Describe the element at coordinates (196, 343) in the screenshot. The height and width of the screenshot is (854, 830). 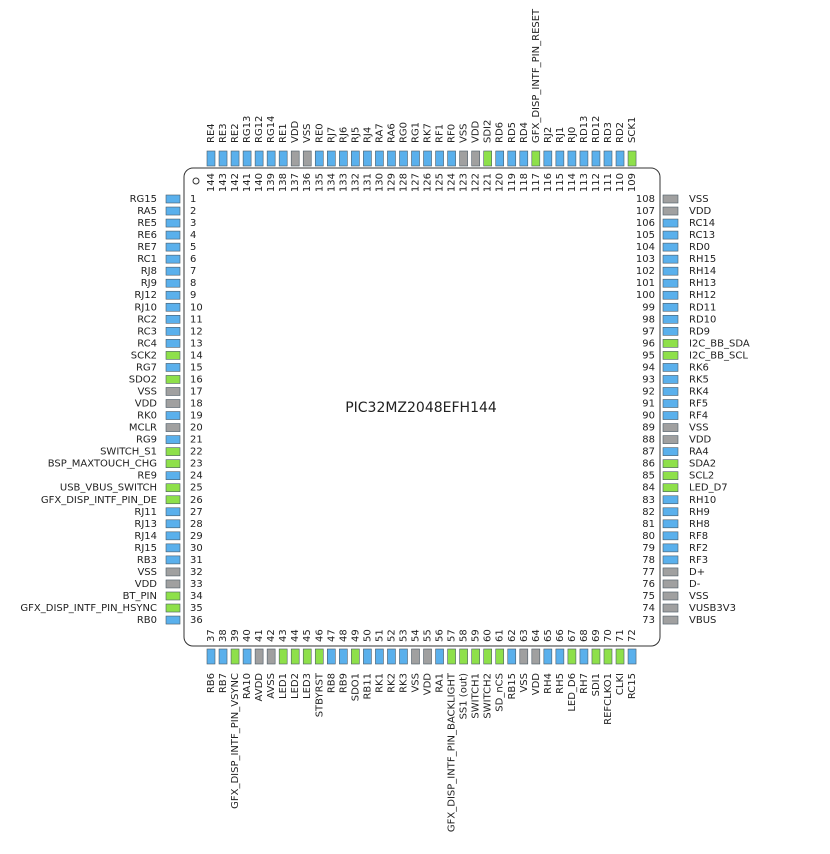
I see `pin-number: 13` at that location.